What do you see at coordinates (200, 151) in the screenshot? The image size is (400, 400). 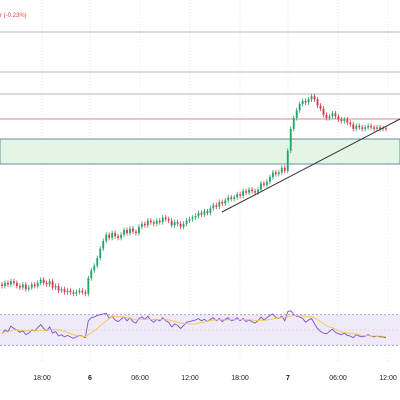 I see `support-zone` at bounding box center [200, 151].